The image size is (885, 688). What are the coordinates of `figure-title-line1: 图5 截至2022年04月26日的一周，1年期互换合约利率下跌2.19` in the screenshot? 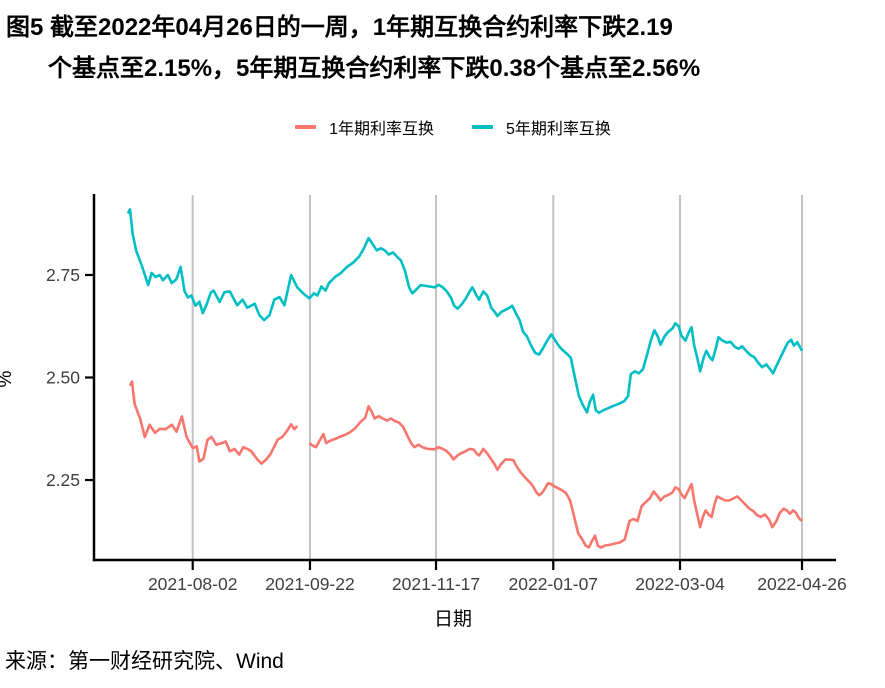 It's located at (339, 27).